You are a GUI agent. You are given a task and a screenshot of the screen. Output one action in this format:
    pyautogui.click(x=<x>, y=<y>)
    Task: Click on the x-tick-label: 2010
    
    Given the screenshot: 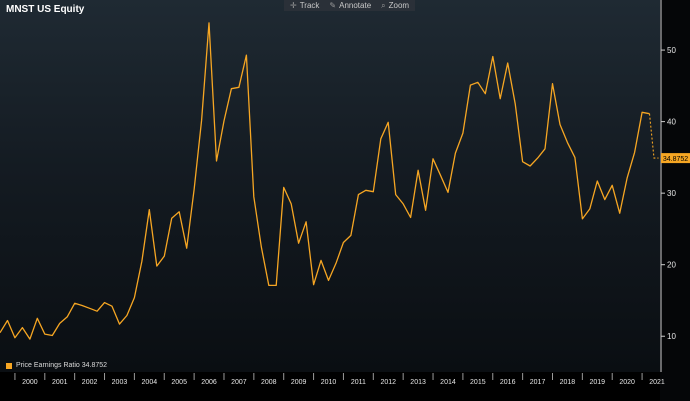 What is the action you would take?
    pyautogui.click(x=329, y=382)
    